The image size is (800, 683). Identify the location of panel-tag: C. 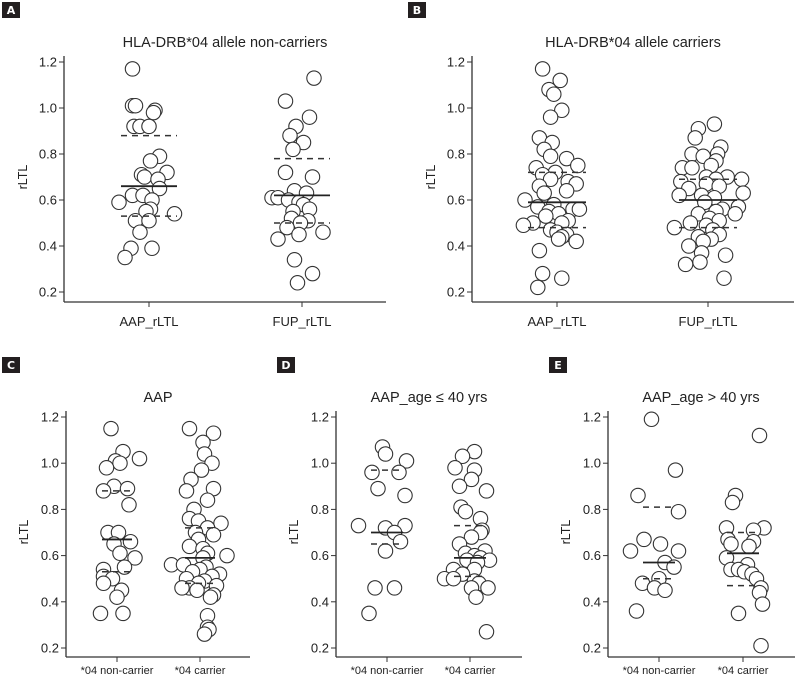
(11, 365).